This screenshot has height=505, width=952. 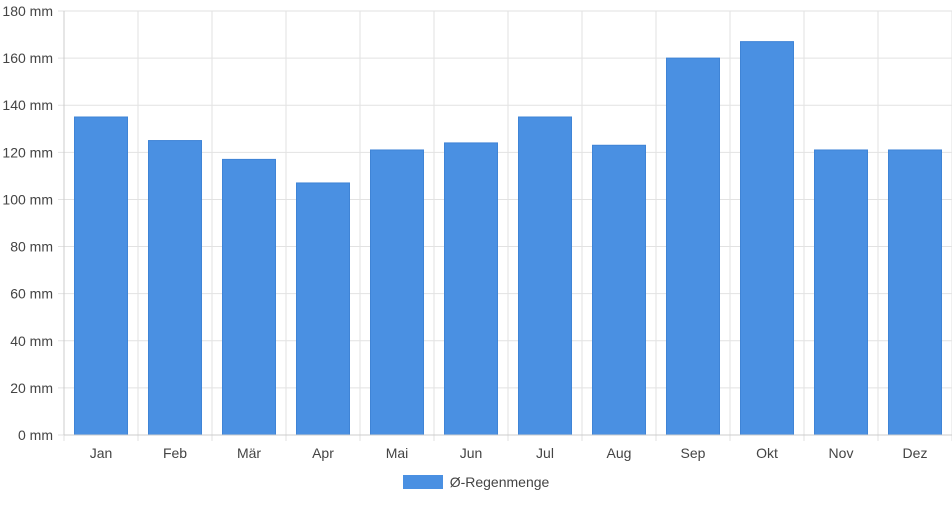 I want to click on x-tick-label: Mär, so click(x=249, y=453).